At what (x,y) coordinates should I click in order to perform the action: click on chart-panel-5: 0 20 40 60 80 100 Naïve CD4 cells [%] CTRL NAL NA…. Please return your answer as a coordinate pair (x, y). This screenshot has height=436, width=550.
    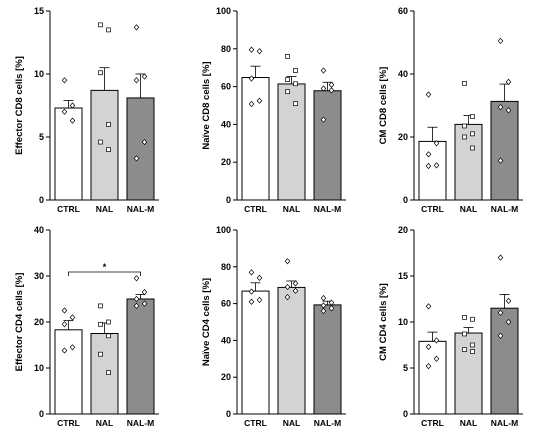
    Looking at the image, I should click on (273, 326).